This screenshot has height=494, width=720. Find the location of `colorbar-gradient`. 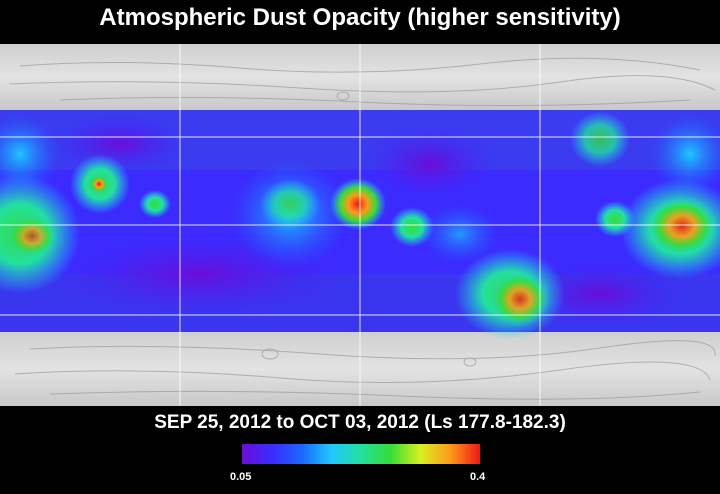

colorbar-gradient is located at coordinates (361, 454).